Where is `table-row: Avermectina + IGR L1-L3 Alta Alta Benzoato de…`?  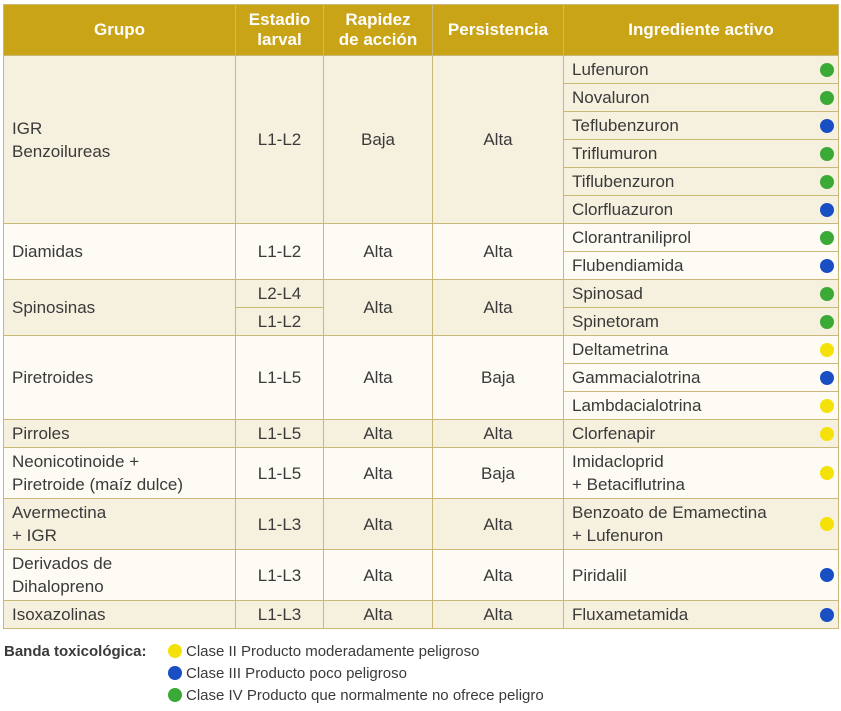 table-row: Avermectina + IGR L1-L3 Alta Alta Benzoato de… is located at coordinates (421, 524).